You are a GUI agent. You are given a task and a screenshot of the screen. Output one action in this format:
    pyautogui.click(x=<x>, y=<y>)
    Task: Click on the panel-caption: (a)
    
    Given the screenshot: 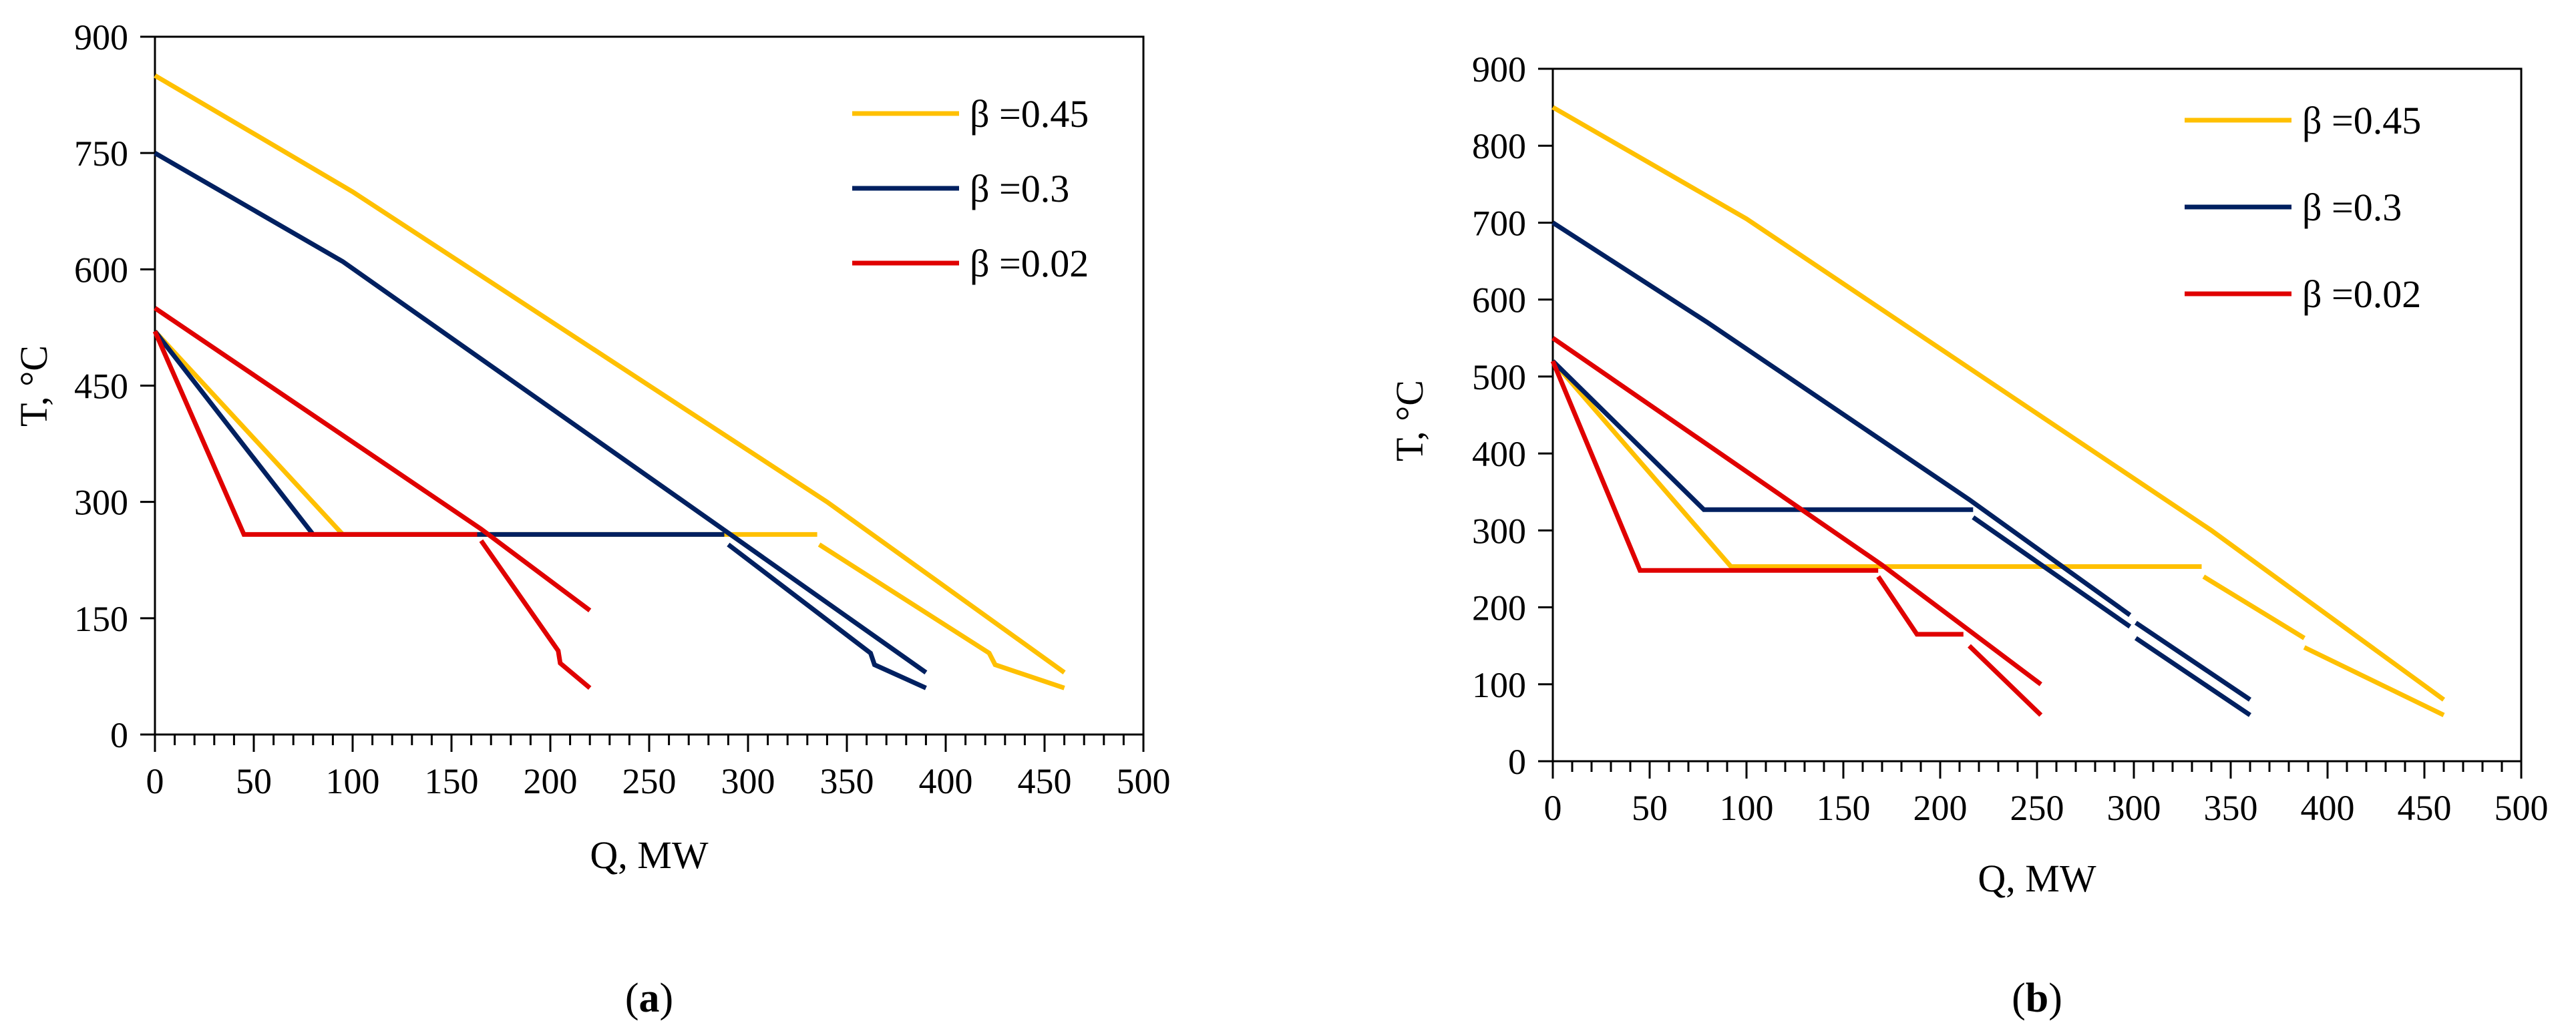 What is the action you would take?
    pyautogui.click(x=649, y=998)
    